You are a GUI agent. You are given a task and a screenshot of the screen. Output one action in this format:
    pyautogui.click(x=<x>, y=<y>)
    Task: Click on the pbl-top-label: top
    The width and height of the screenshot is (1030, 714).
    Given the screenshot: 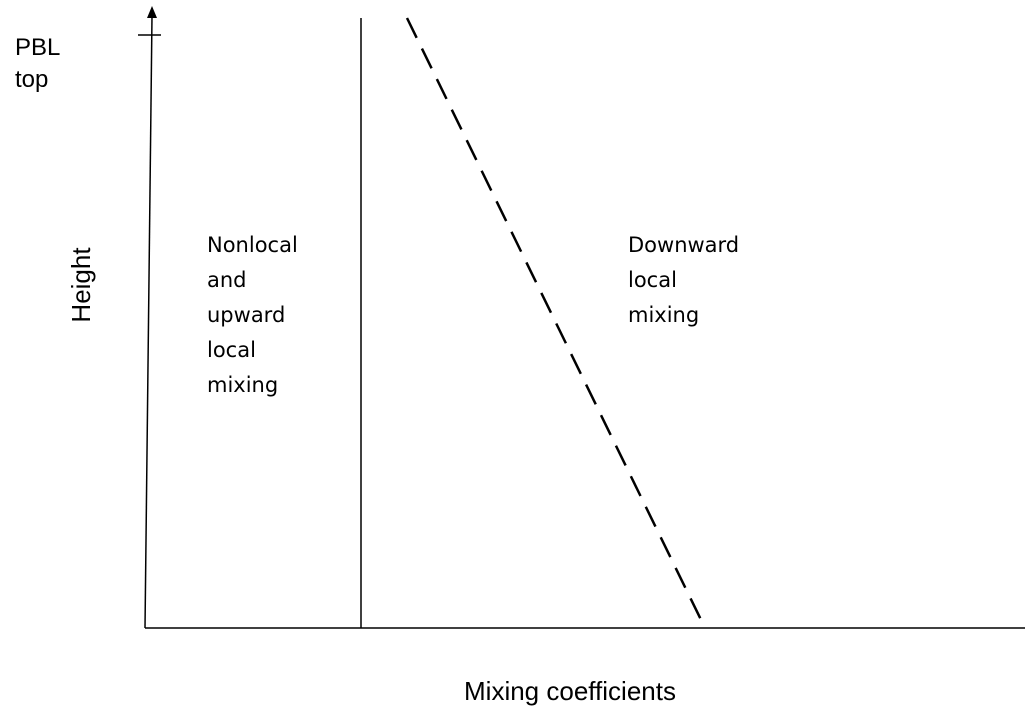 What is the action you would take?
    pyautogui.click(x=31, y=79)
    